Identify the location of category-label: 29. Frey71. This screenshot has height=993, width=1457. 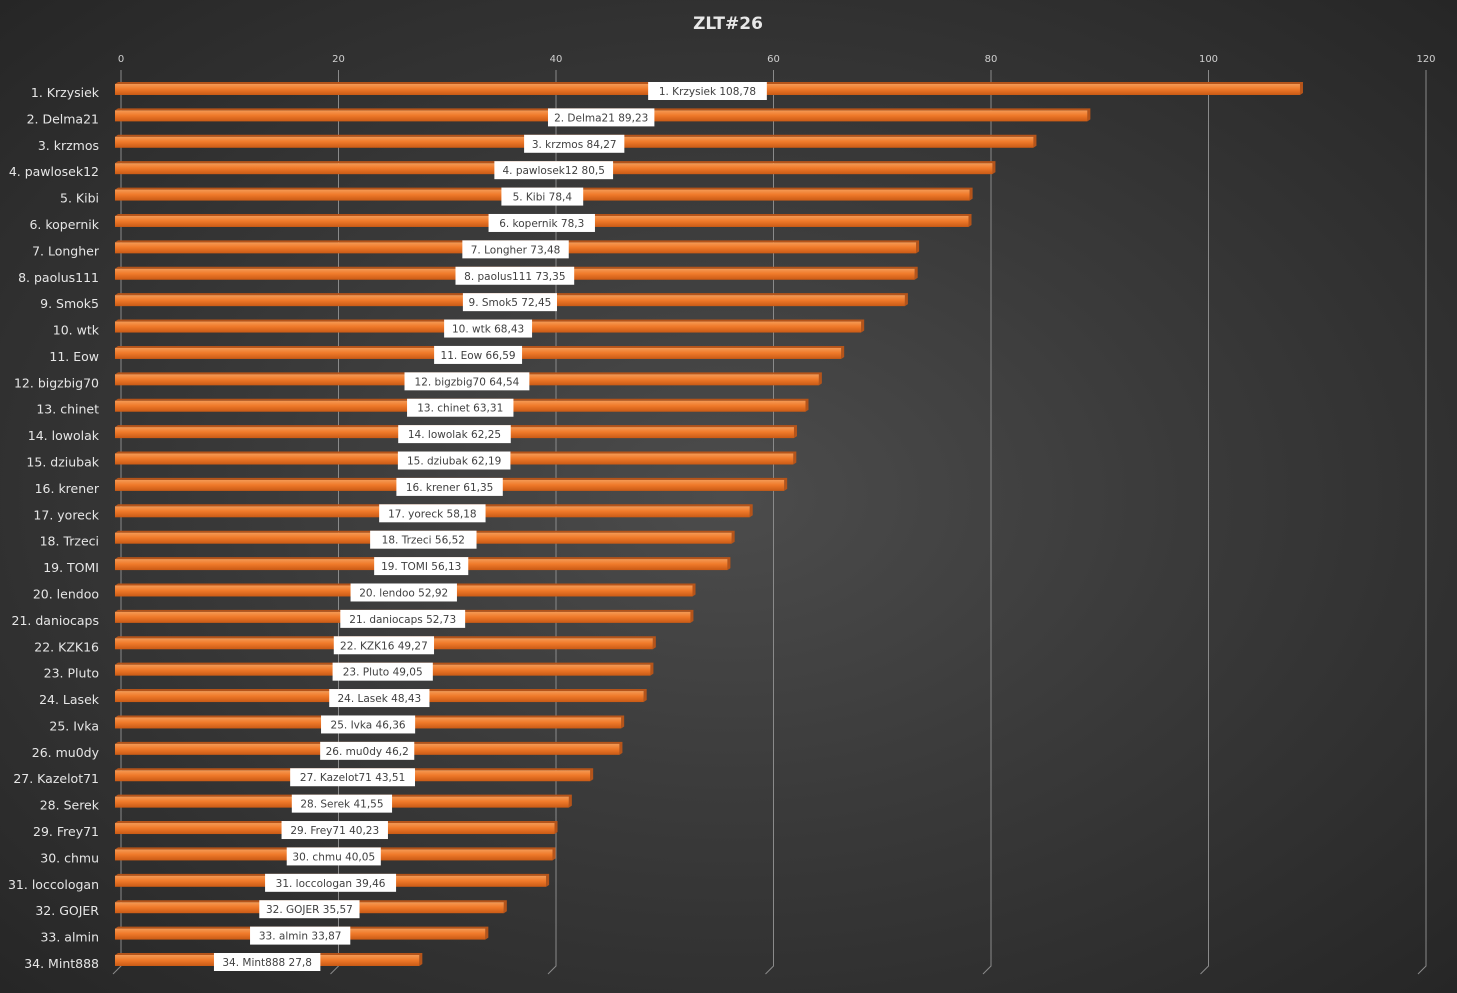
(66, 831).